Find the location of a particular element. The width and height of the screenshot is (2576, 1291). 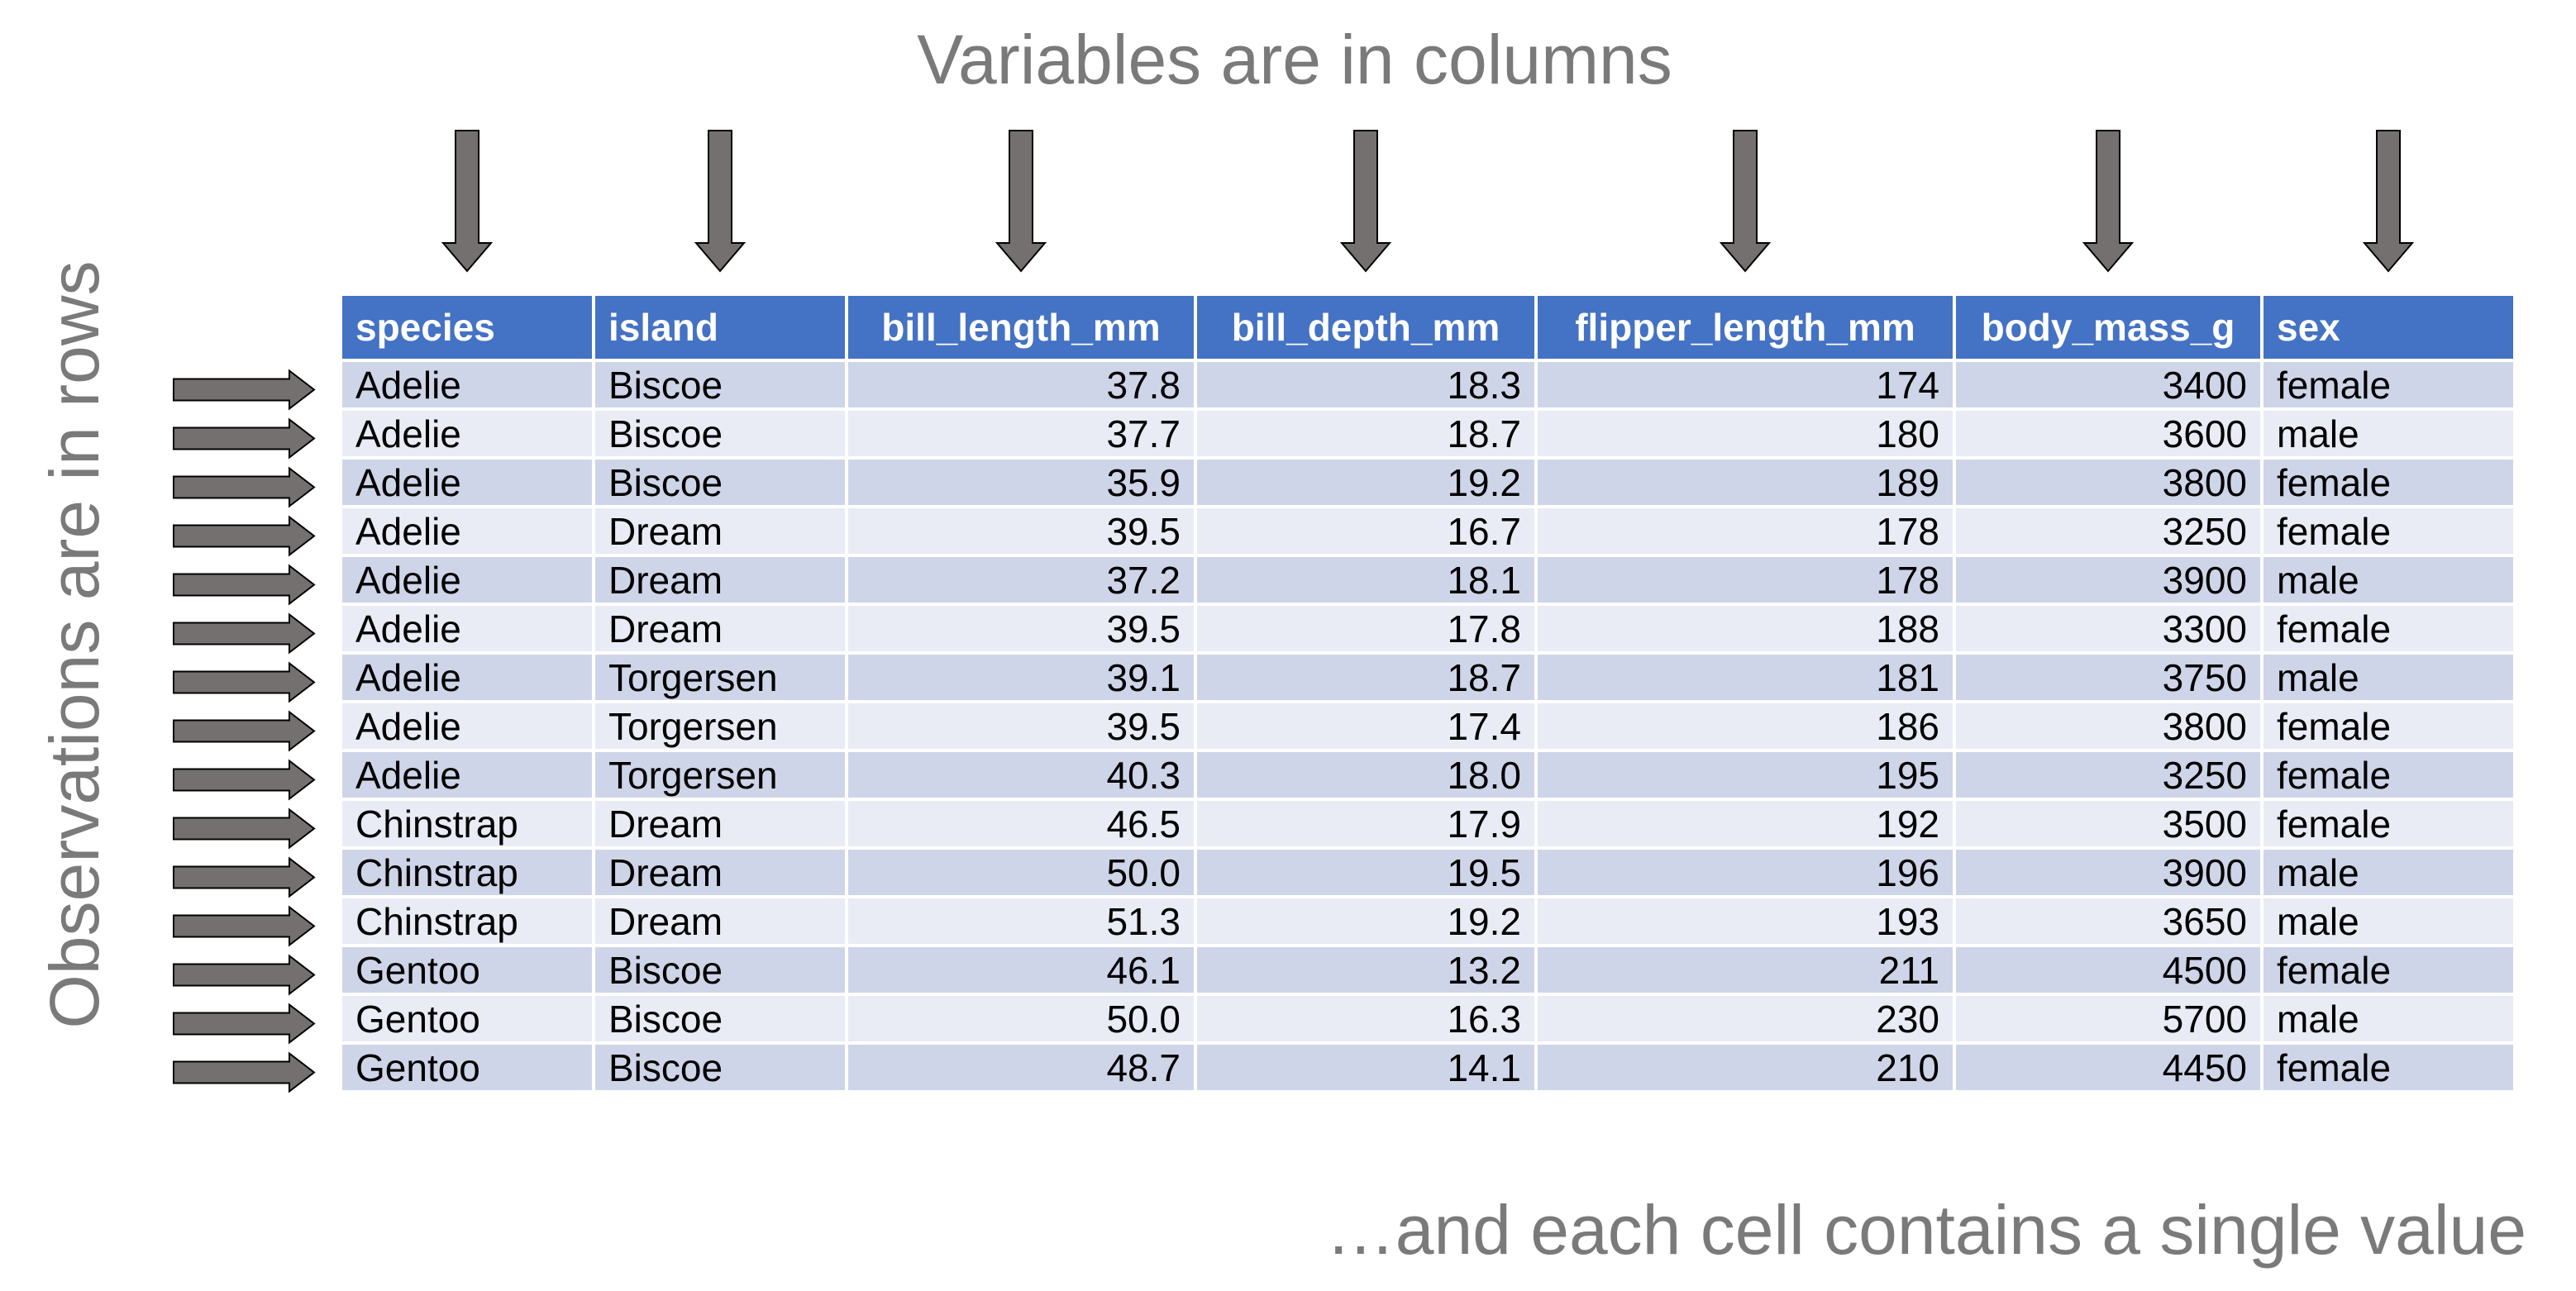

table-row: Gentoo Biscoe 46.1 13.2 211 4500 female is located at coordinates (1427, 970).